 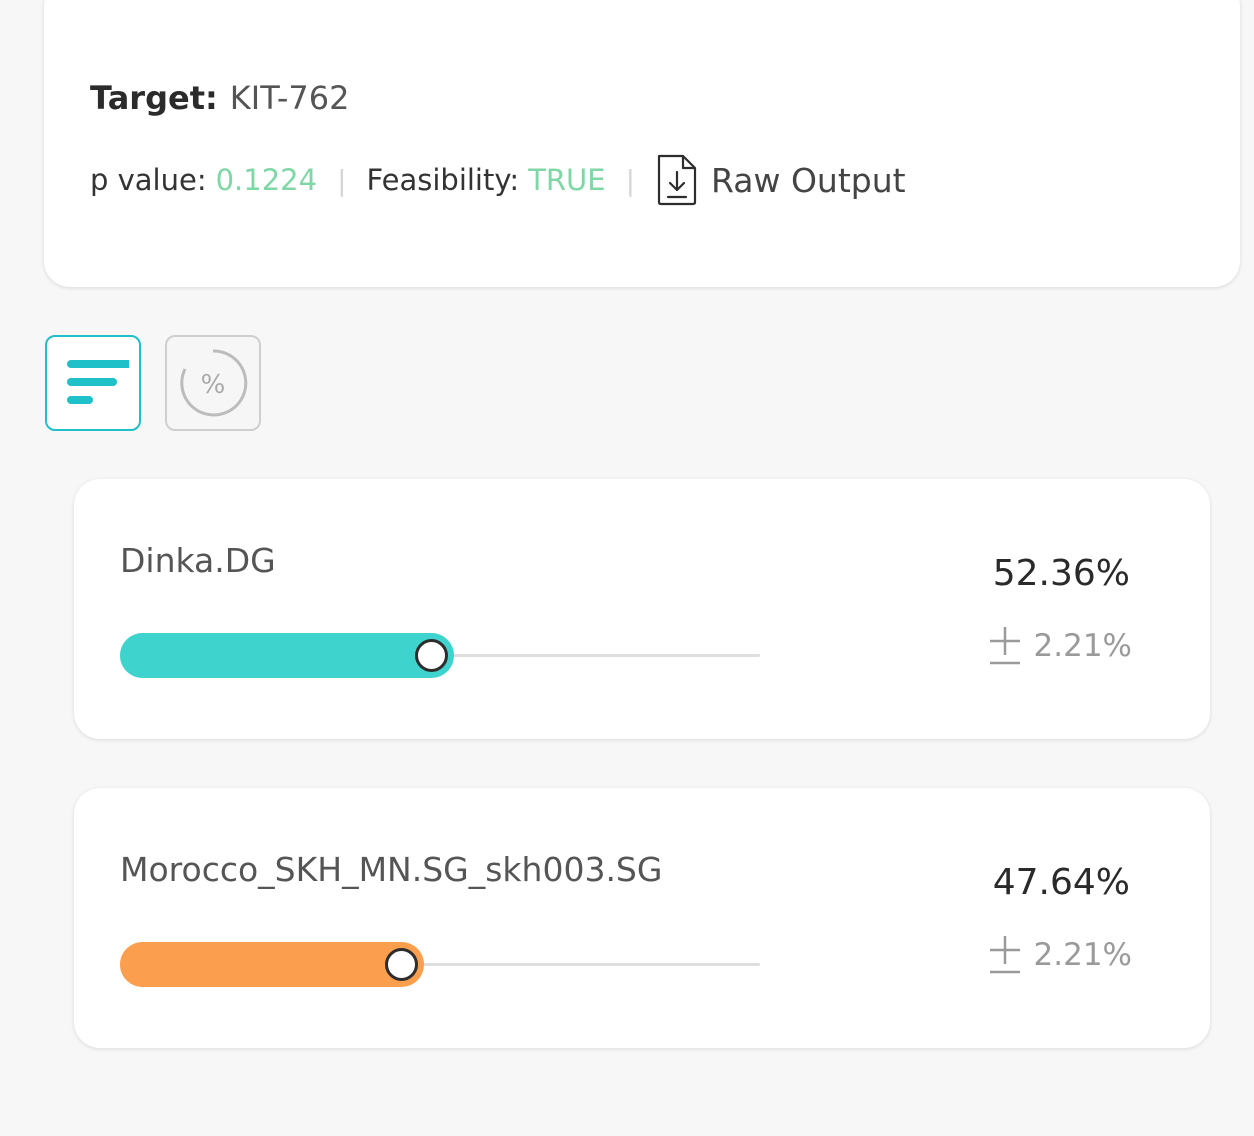 I want to click on feasibility-value: TRUE, so click(x=567, y=180).